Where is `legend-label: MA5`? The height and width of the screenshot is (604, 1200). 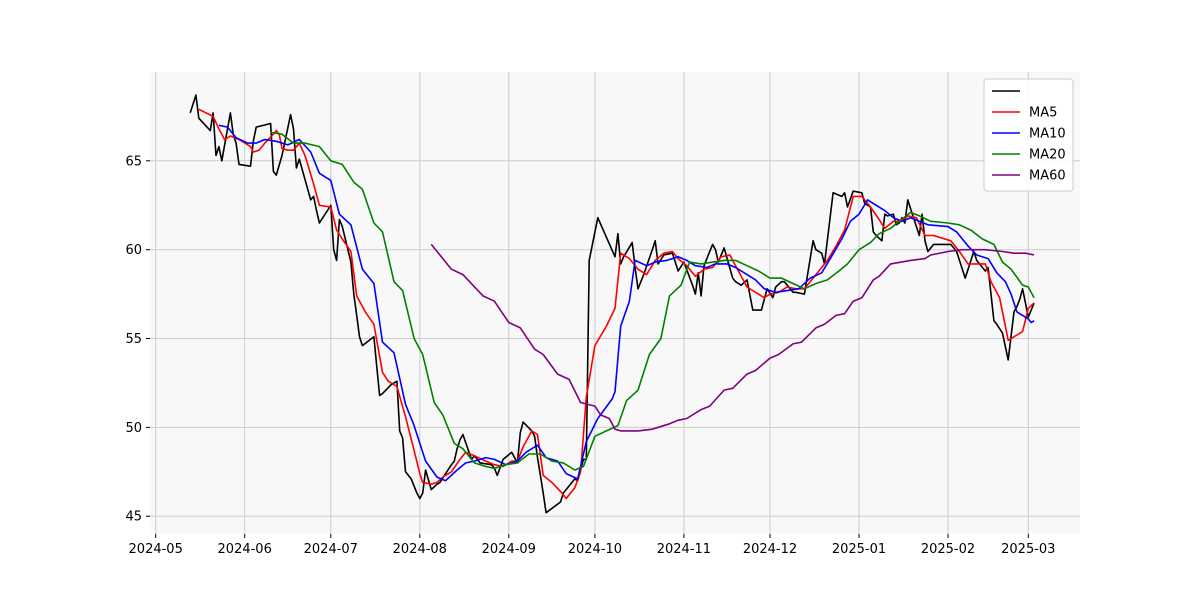 legend-label: MA5 is located at coordinates (1043, 113).